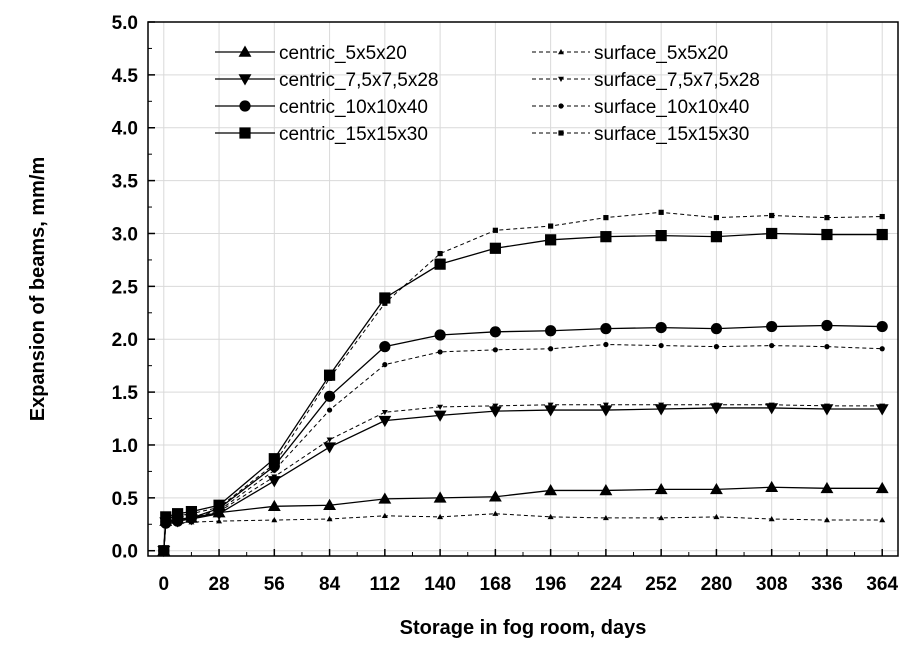 This screenshot has height=646, width=905. I want to click on legend-entry-4: centric_15x15x30, so click(321, 134).